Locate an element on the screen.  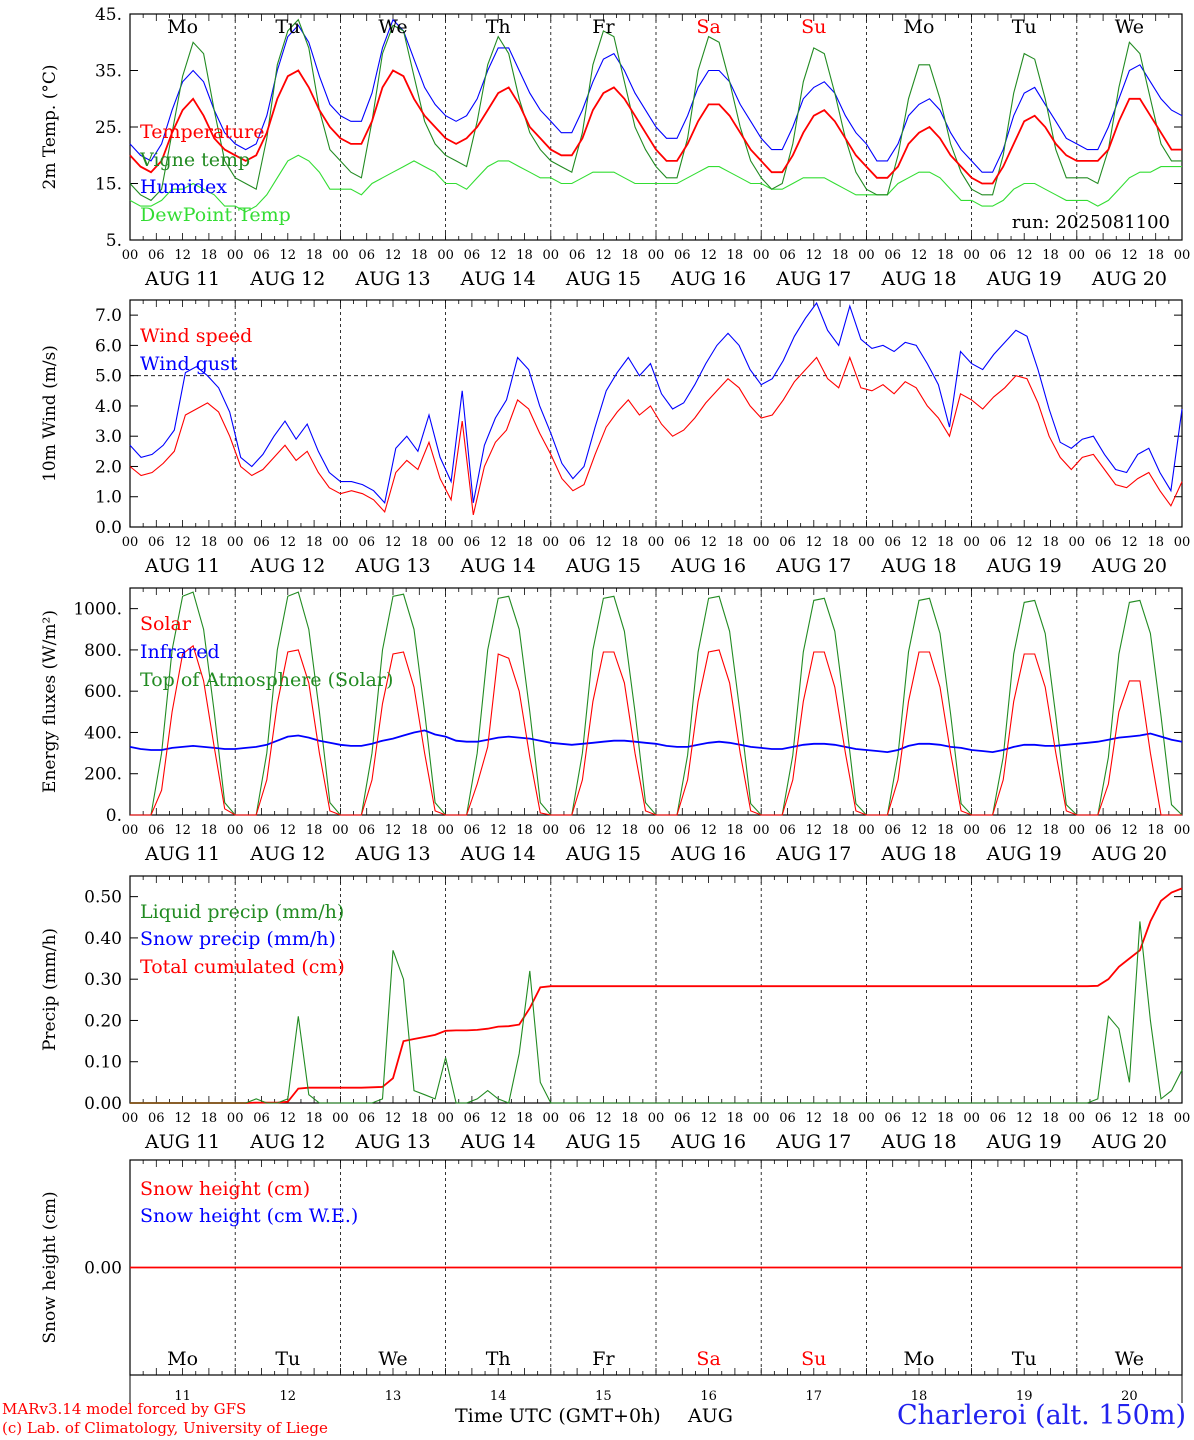
series-line-humidex is located at coordinates (656, 95).